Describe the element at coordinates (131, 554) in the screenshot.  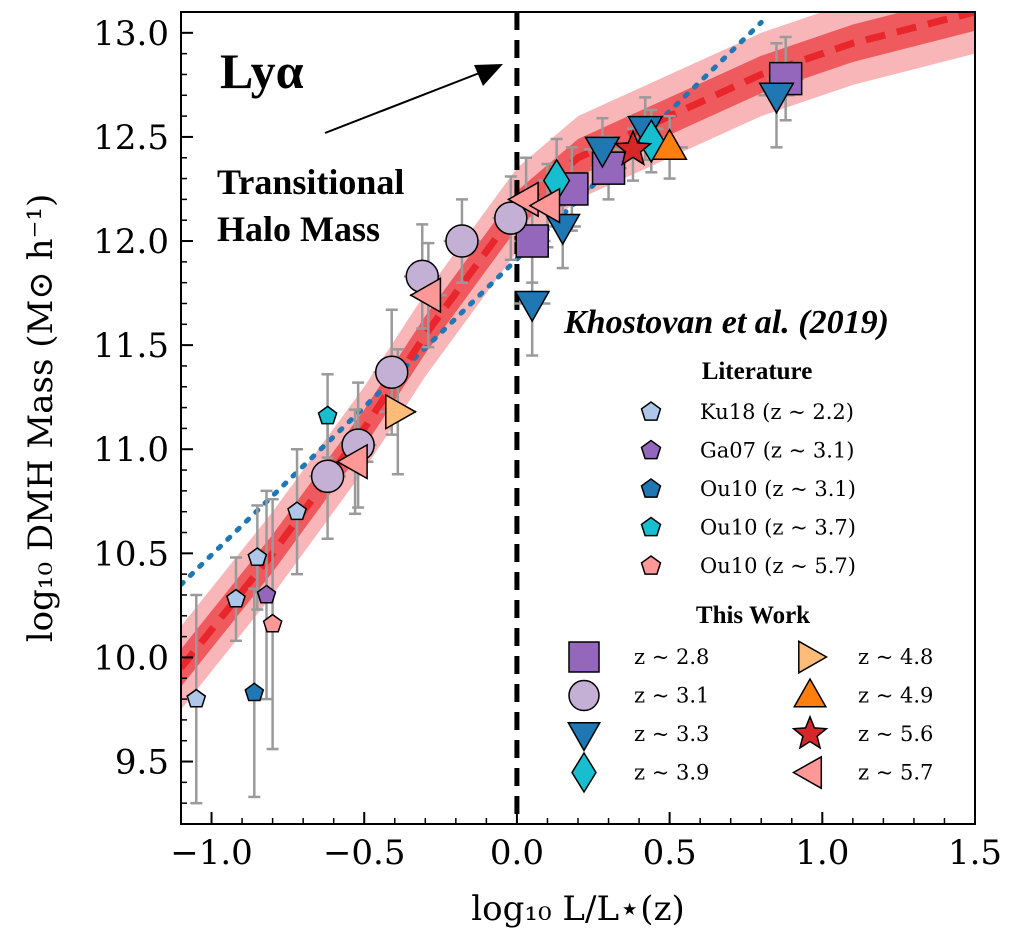
I see `y-tick-label: 10.5` at that location.